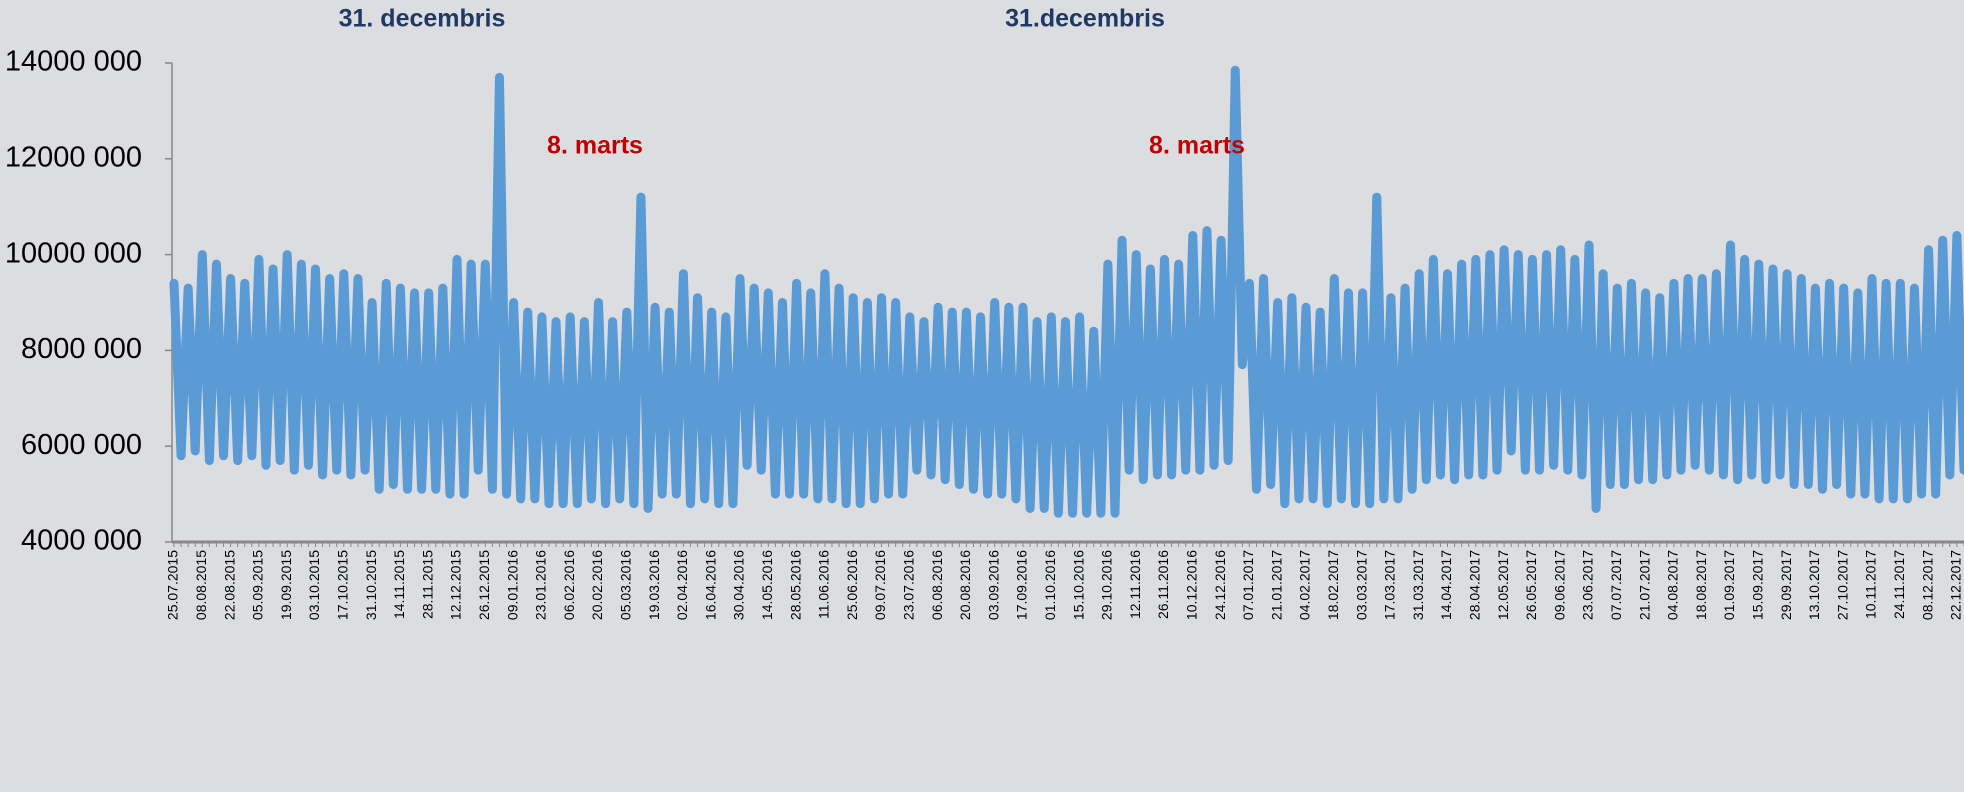 The height and width of the screenshot is (792, 1964). Describe the element at coordinates (767, 585) in the screenshot. I see `x-tick-label: 14.05.2016` at that location.